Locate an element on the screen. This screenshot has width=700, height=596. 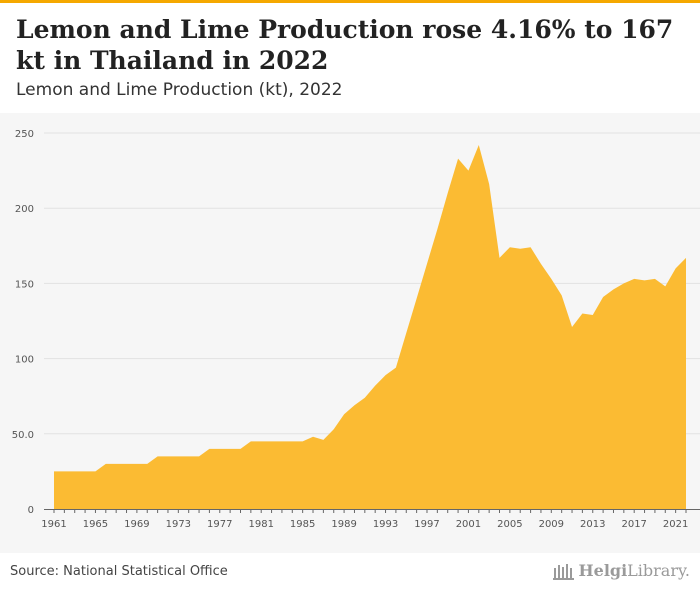
y-tick-label: 100 is located at coordinates (24, 360).